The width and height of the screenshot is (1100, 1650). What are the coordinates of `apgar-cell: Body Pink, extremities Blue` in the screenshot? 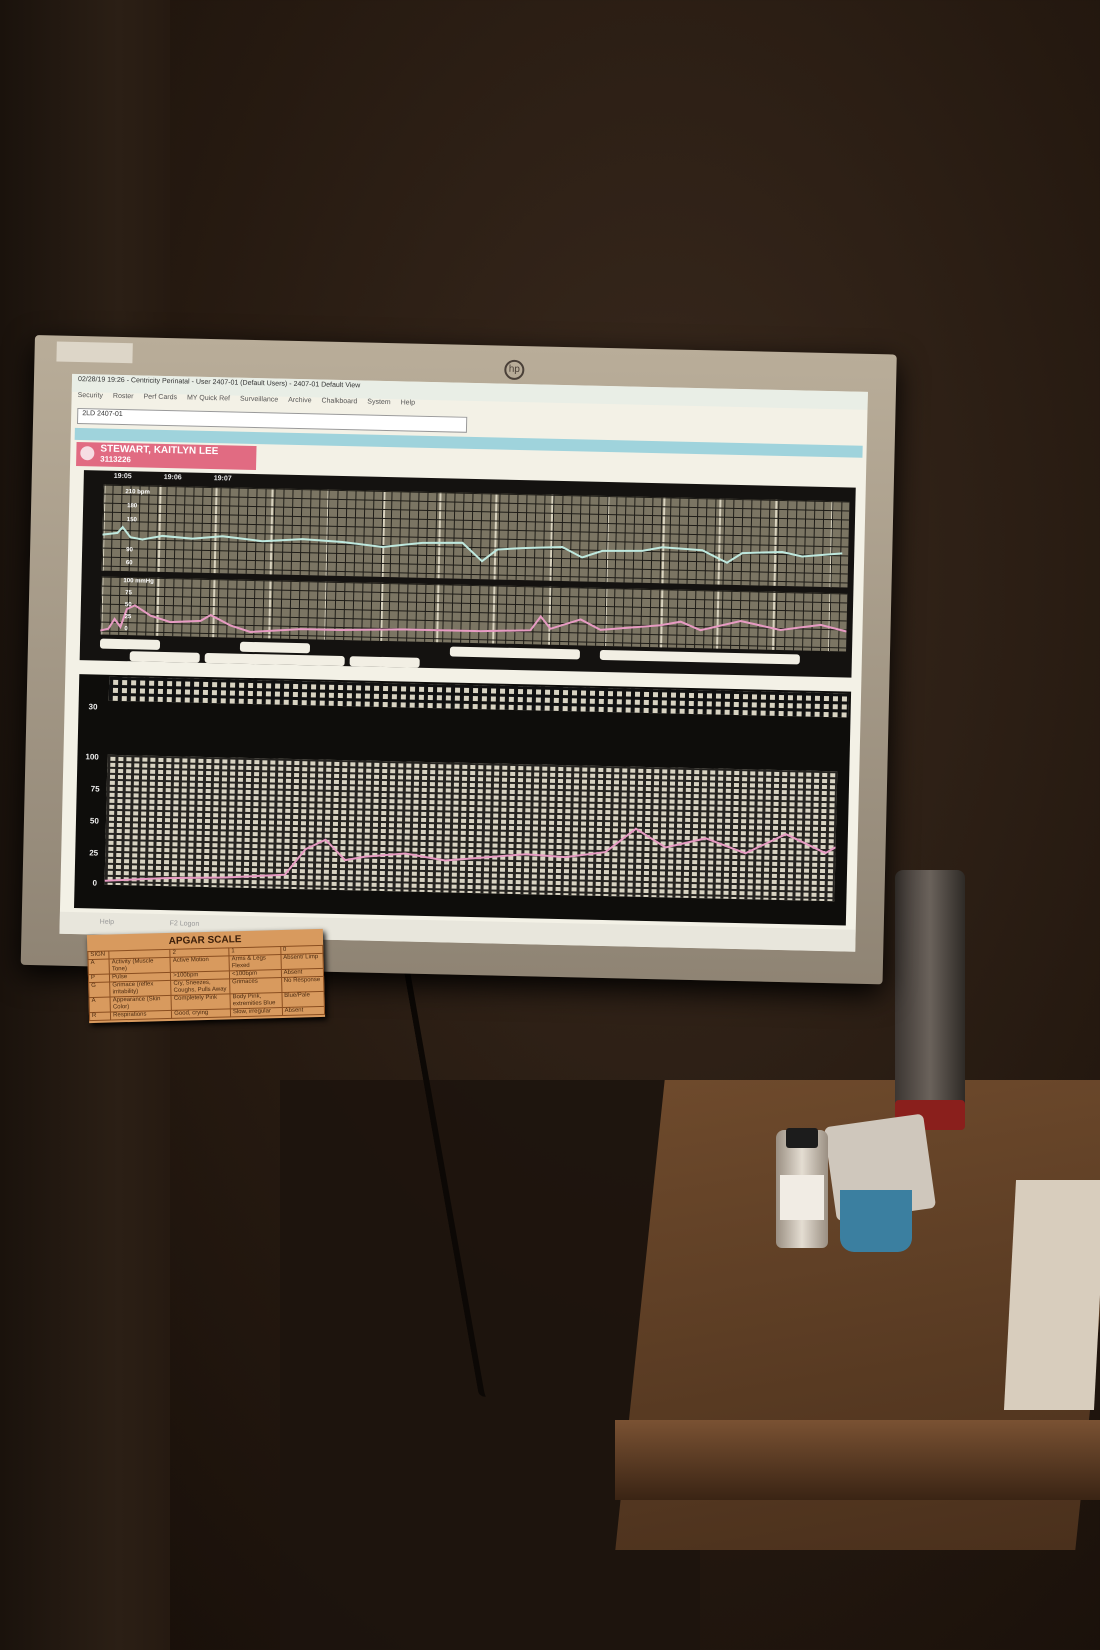 It's located at (256, 1000).